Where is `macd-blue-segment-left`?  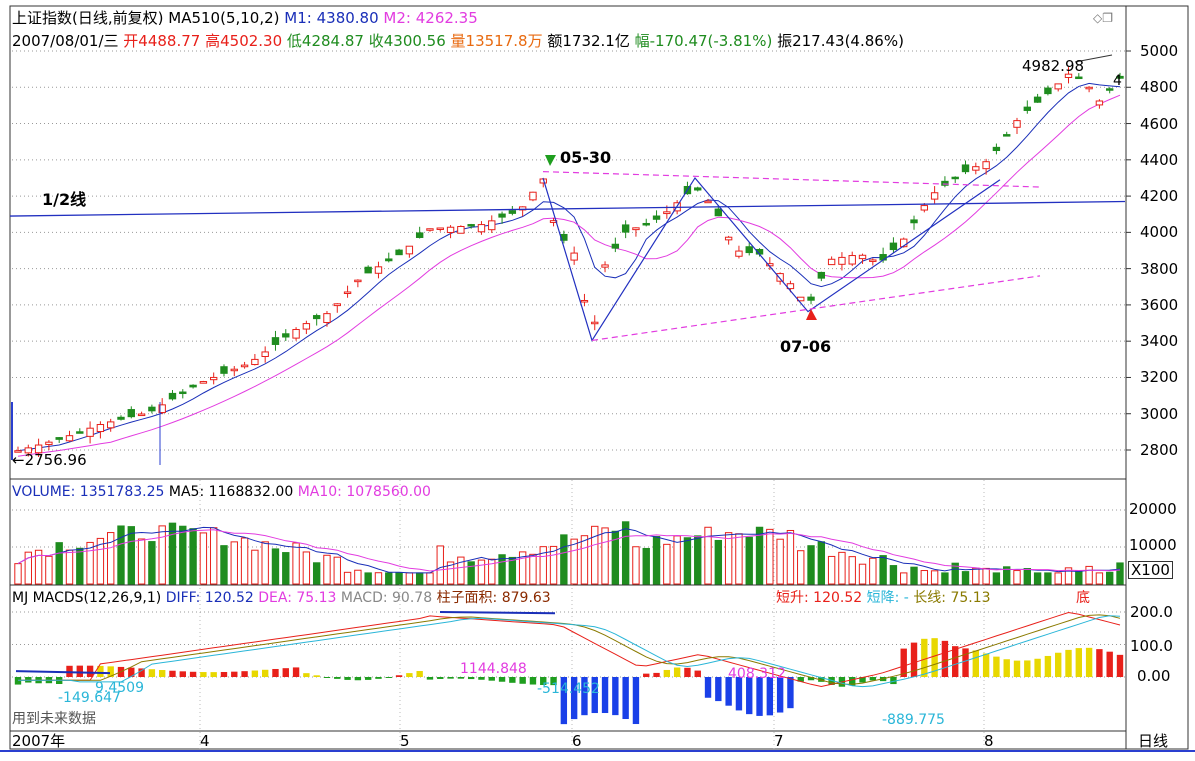 macd-blue-segment-left is located at coordinates (63, 672).